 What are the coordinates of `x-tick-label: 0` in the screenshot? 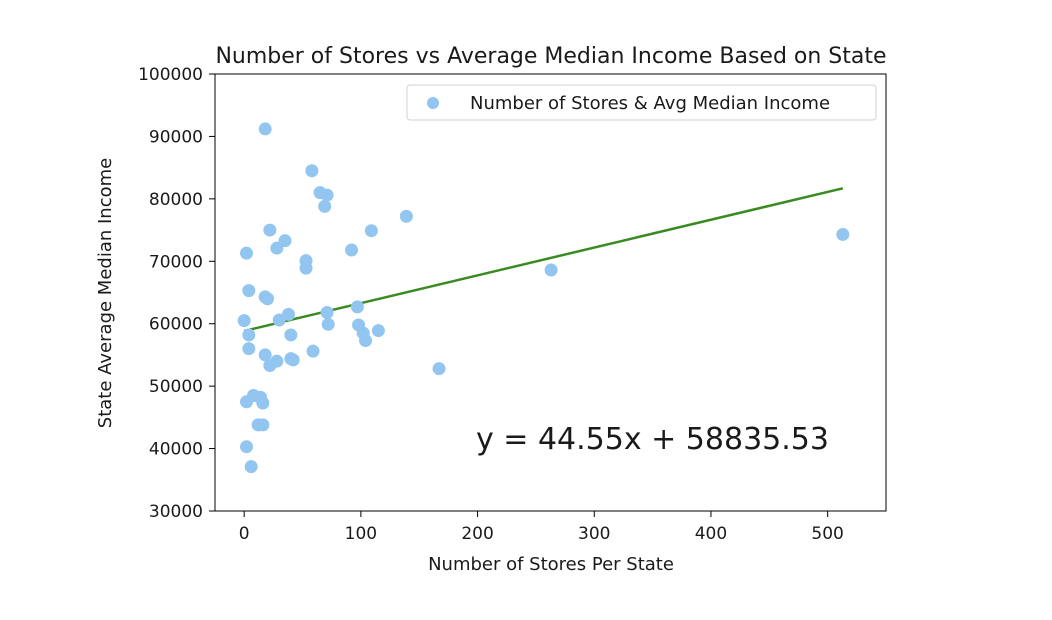 It's located at (244, 534).